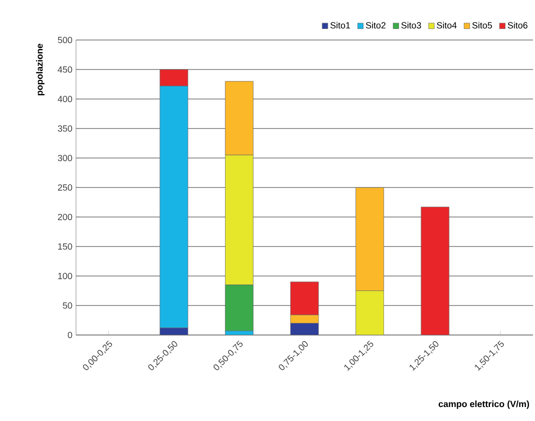 This screenshot has height=421, width=535. What do you see at coordinates (65, 99) in the screenshot?
I see `y-tick-label: 400` at bounding box center [65, 99].